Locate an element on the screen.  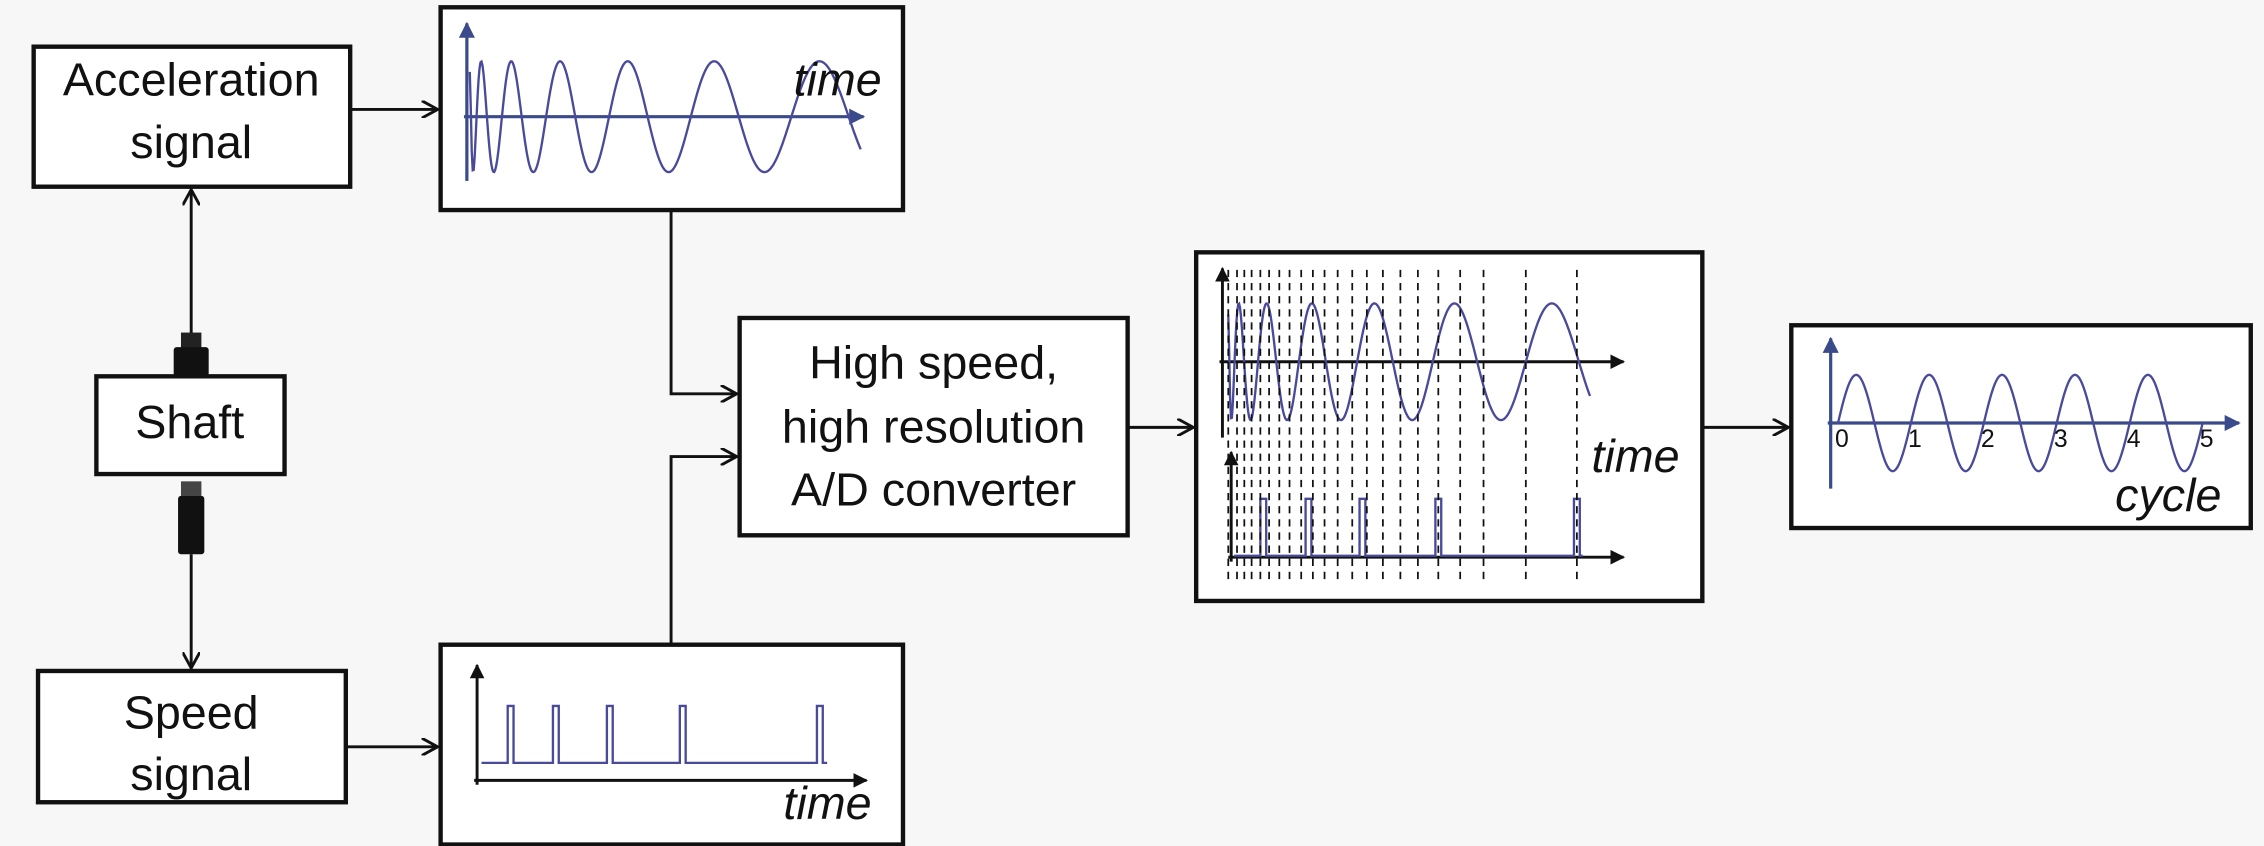
node-label: High speed, is located at coordinates (933, 362).